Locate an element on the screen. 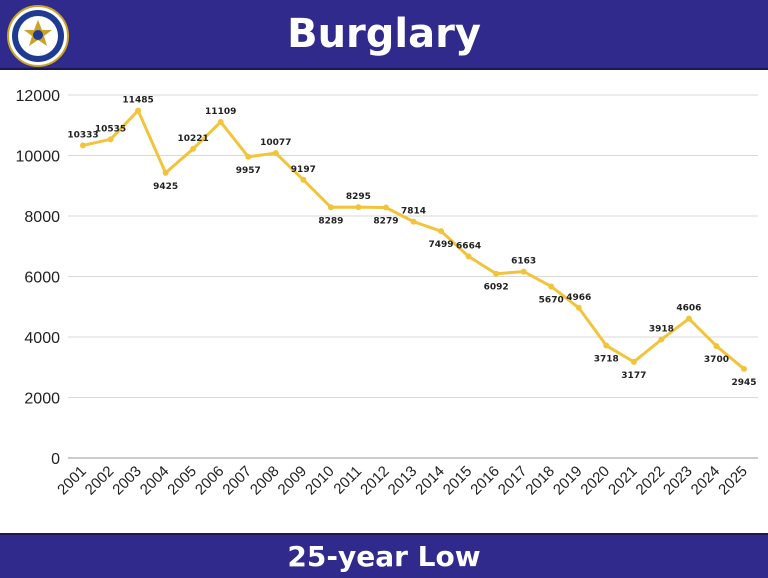 This screenshot has width=768, height=578. data-label: 9425 is located at coordinates (165, 187).